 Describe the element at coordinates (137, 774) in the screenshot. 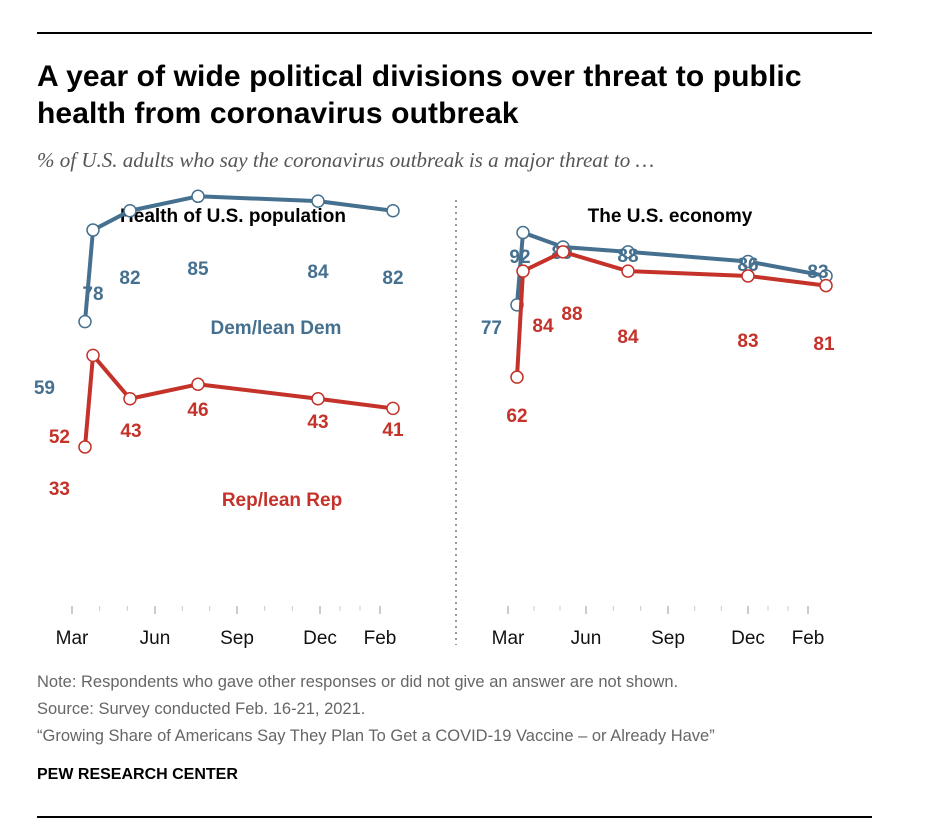

I see `pew-research-center-logo: PEW RESEARCH CENTER` at that location.